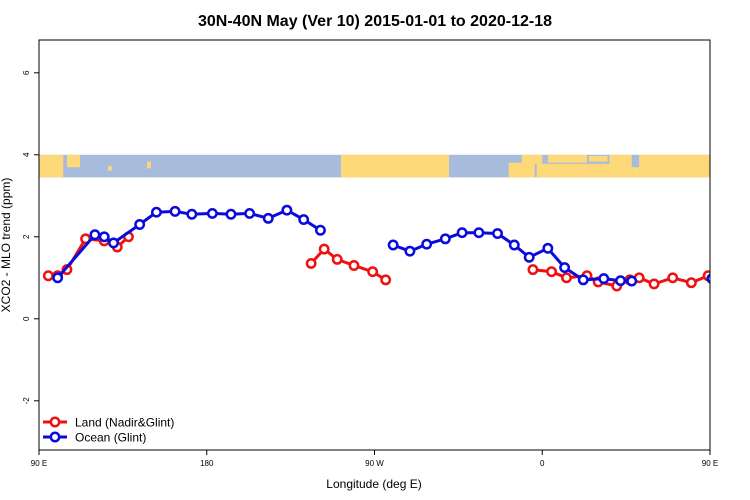 This screenshot has width=750, height=500. What do you see at coordinates (26, 318) in the screenshot?
I see `y-tick-label: 0` at bounding box center [26, 318].